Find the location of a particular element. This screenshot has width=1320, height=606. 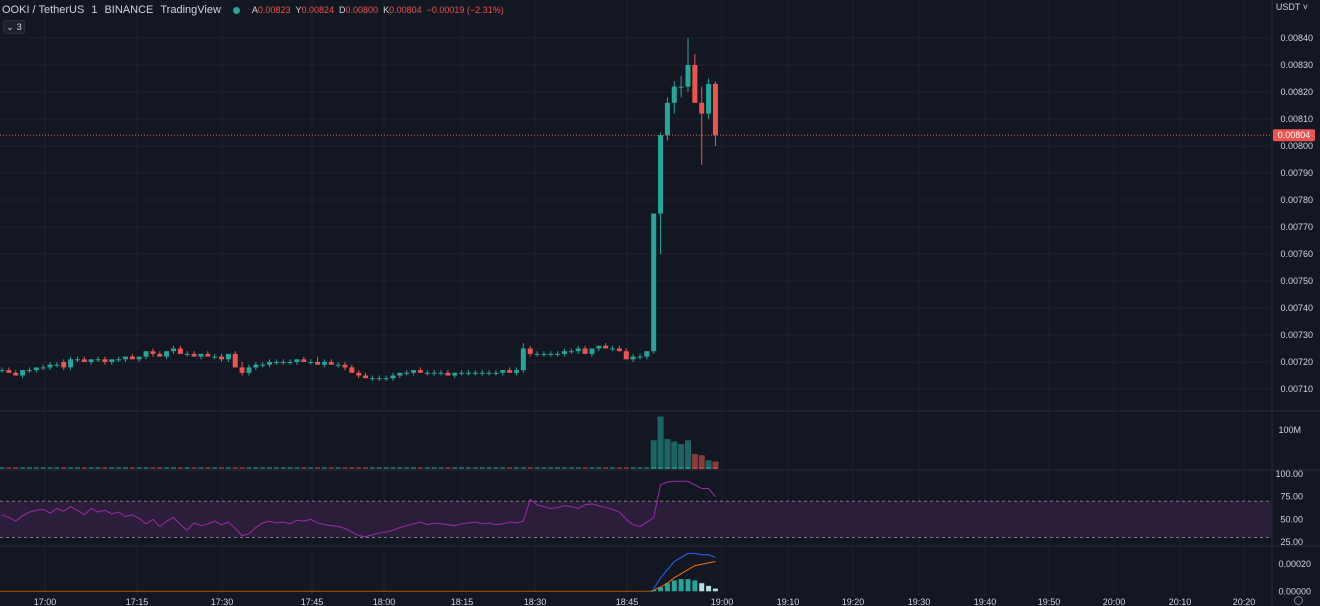

y-tick-label: 0.00020 is located at coordinates (1294, 564).